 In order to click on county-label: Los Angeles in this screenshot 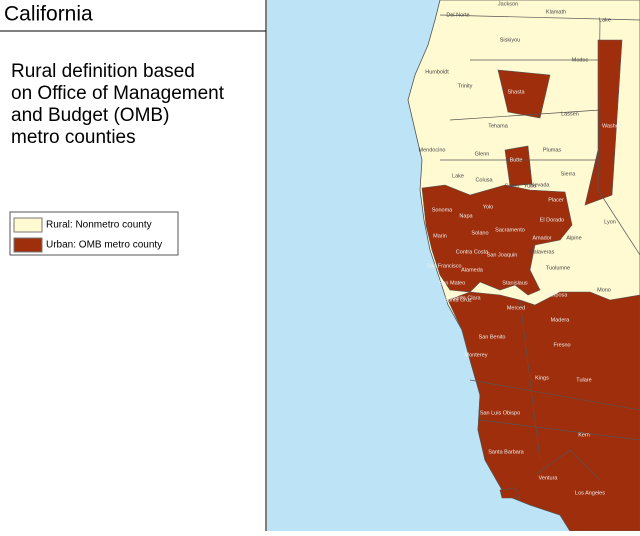, I will do `click(590, 493)`.